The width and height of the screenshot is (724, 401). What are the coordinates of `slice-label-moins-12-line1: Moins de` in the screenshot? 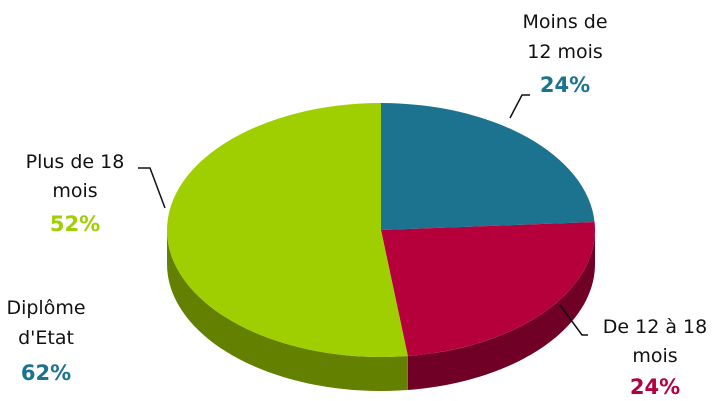 It's located at (564, 22).